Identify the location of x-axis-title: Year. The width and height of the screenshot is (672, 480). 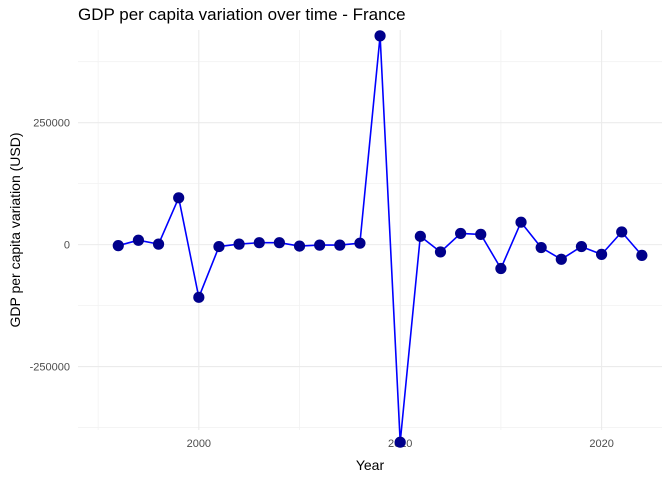
(370, 465).